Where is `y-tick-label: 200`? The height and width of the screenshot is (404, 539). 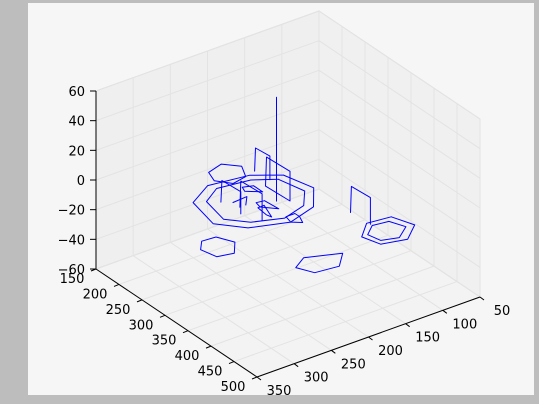 y-tick-label: 200 is located at coordinates (390, 351).